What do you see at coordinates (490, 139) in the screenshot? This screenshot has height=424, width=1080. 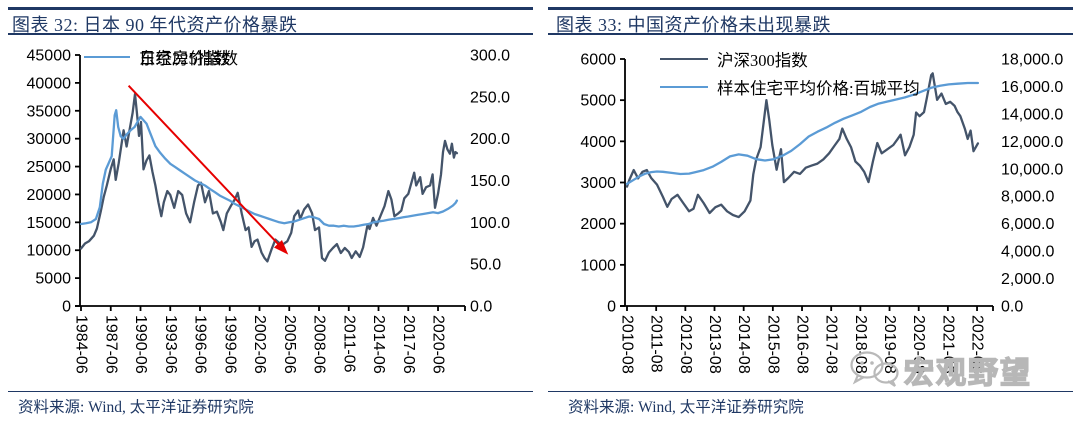 I see `svg-text: 200.0` at bounding box center [490, 139].